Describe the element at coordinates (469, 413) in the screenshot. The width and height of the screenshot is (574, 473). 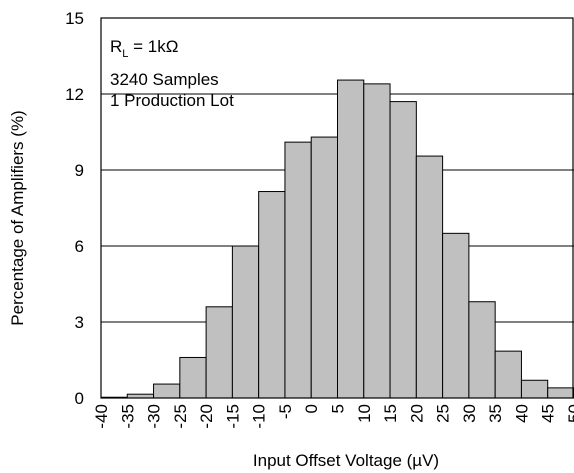
I see `x-tick-label: 30` at that location.